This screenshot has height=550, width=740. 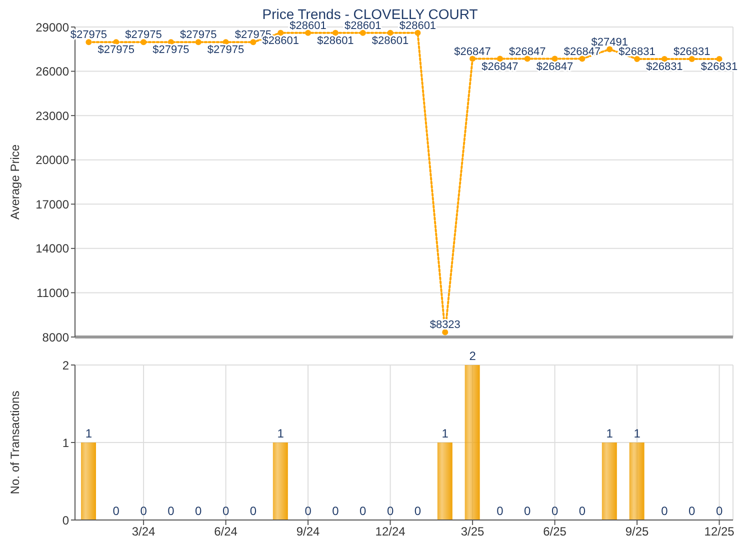 What do you see at coordinates (390, 531) in the screenshot?
I see `x-tick-label: 12/24` at bounding box center [390, 531].